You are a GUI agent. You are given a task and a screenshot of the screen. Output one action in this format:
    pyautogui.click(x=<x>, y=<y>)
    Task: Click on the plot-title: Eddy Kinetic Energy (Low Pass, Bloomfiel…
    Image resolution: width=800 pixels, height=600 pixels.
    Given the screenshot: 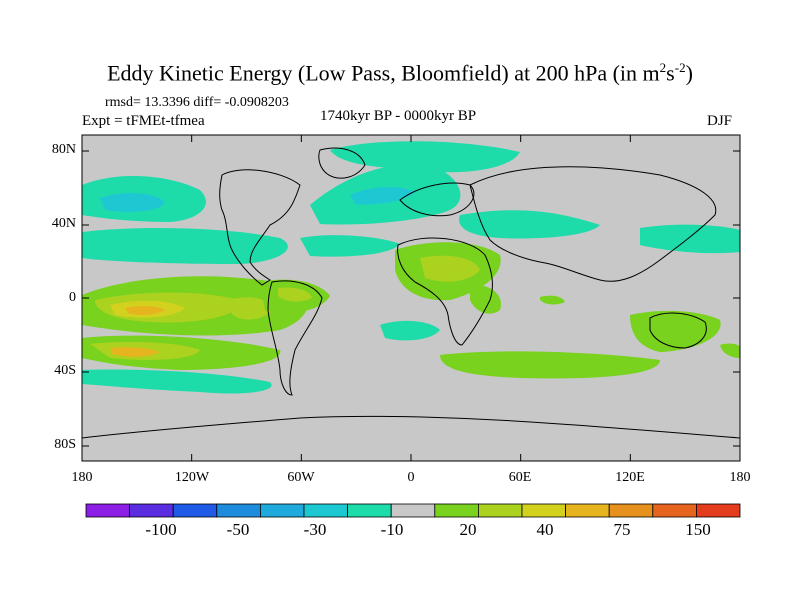 What is the action you would take?
    pyautogui.click(x=400, y=73)
    